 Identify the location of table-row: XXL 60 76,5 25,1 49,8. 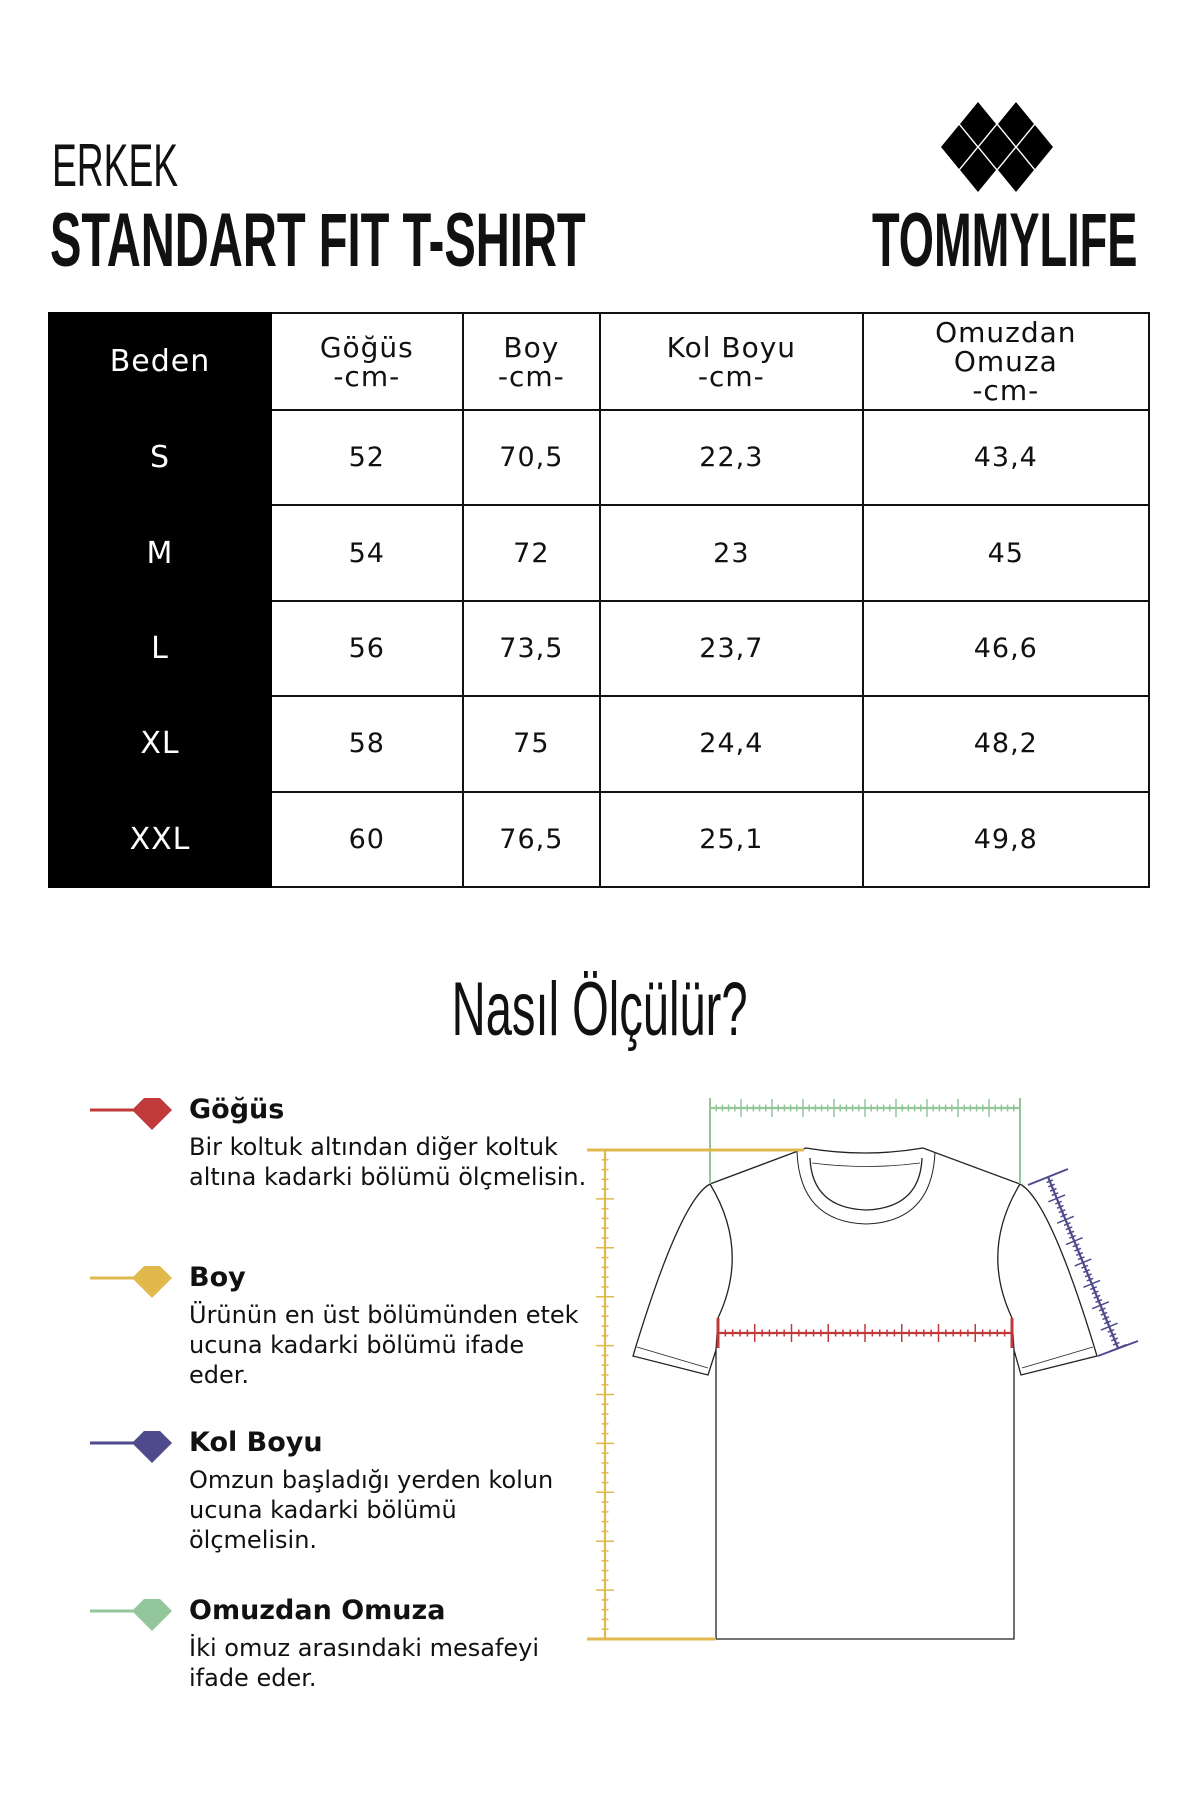
(599, 839).